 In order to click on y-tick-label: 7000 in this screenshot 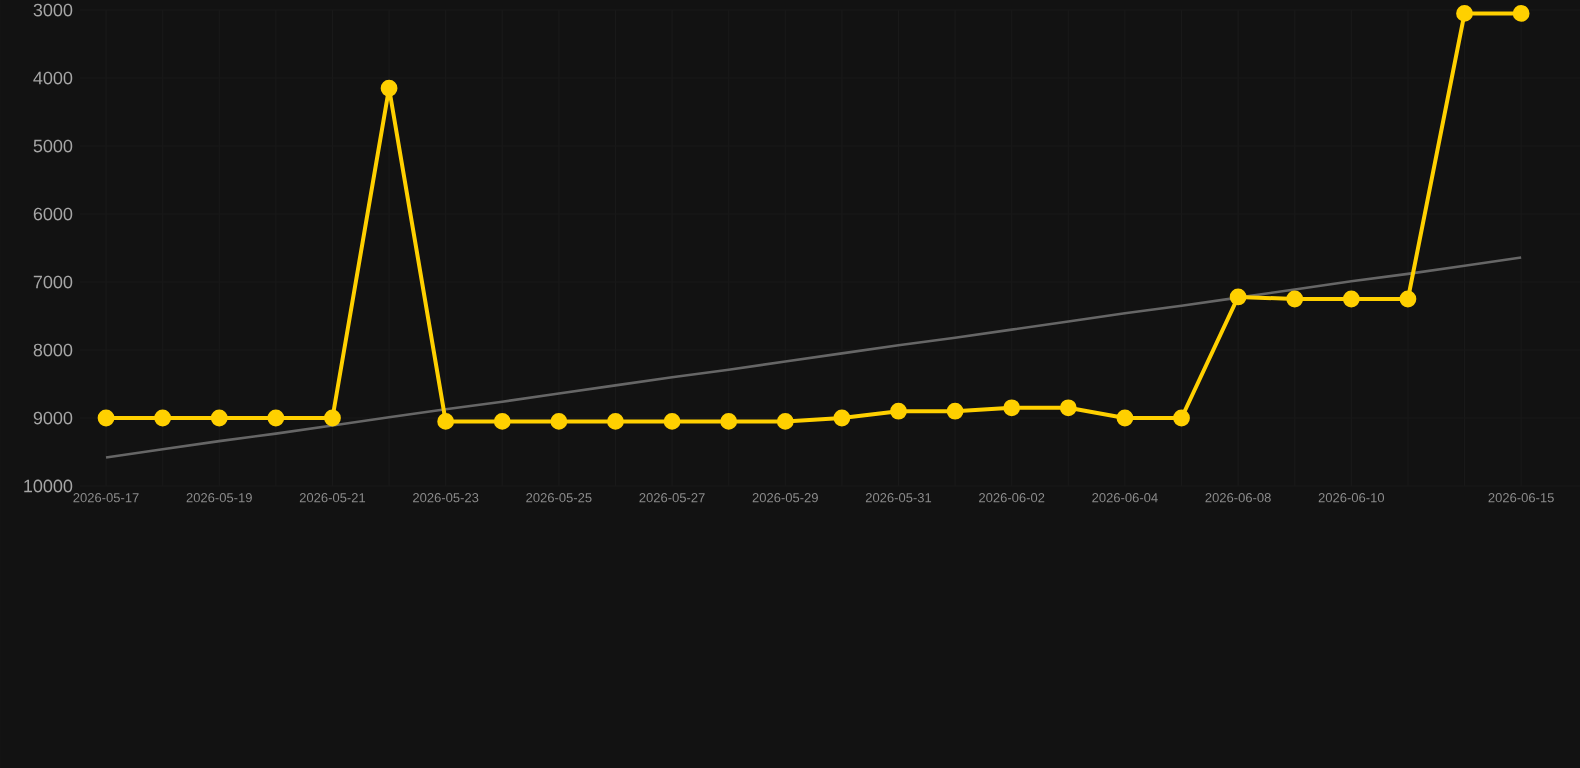, I will do `click(53, 282)`.